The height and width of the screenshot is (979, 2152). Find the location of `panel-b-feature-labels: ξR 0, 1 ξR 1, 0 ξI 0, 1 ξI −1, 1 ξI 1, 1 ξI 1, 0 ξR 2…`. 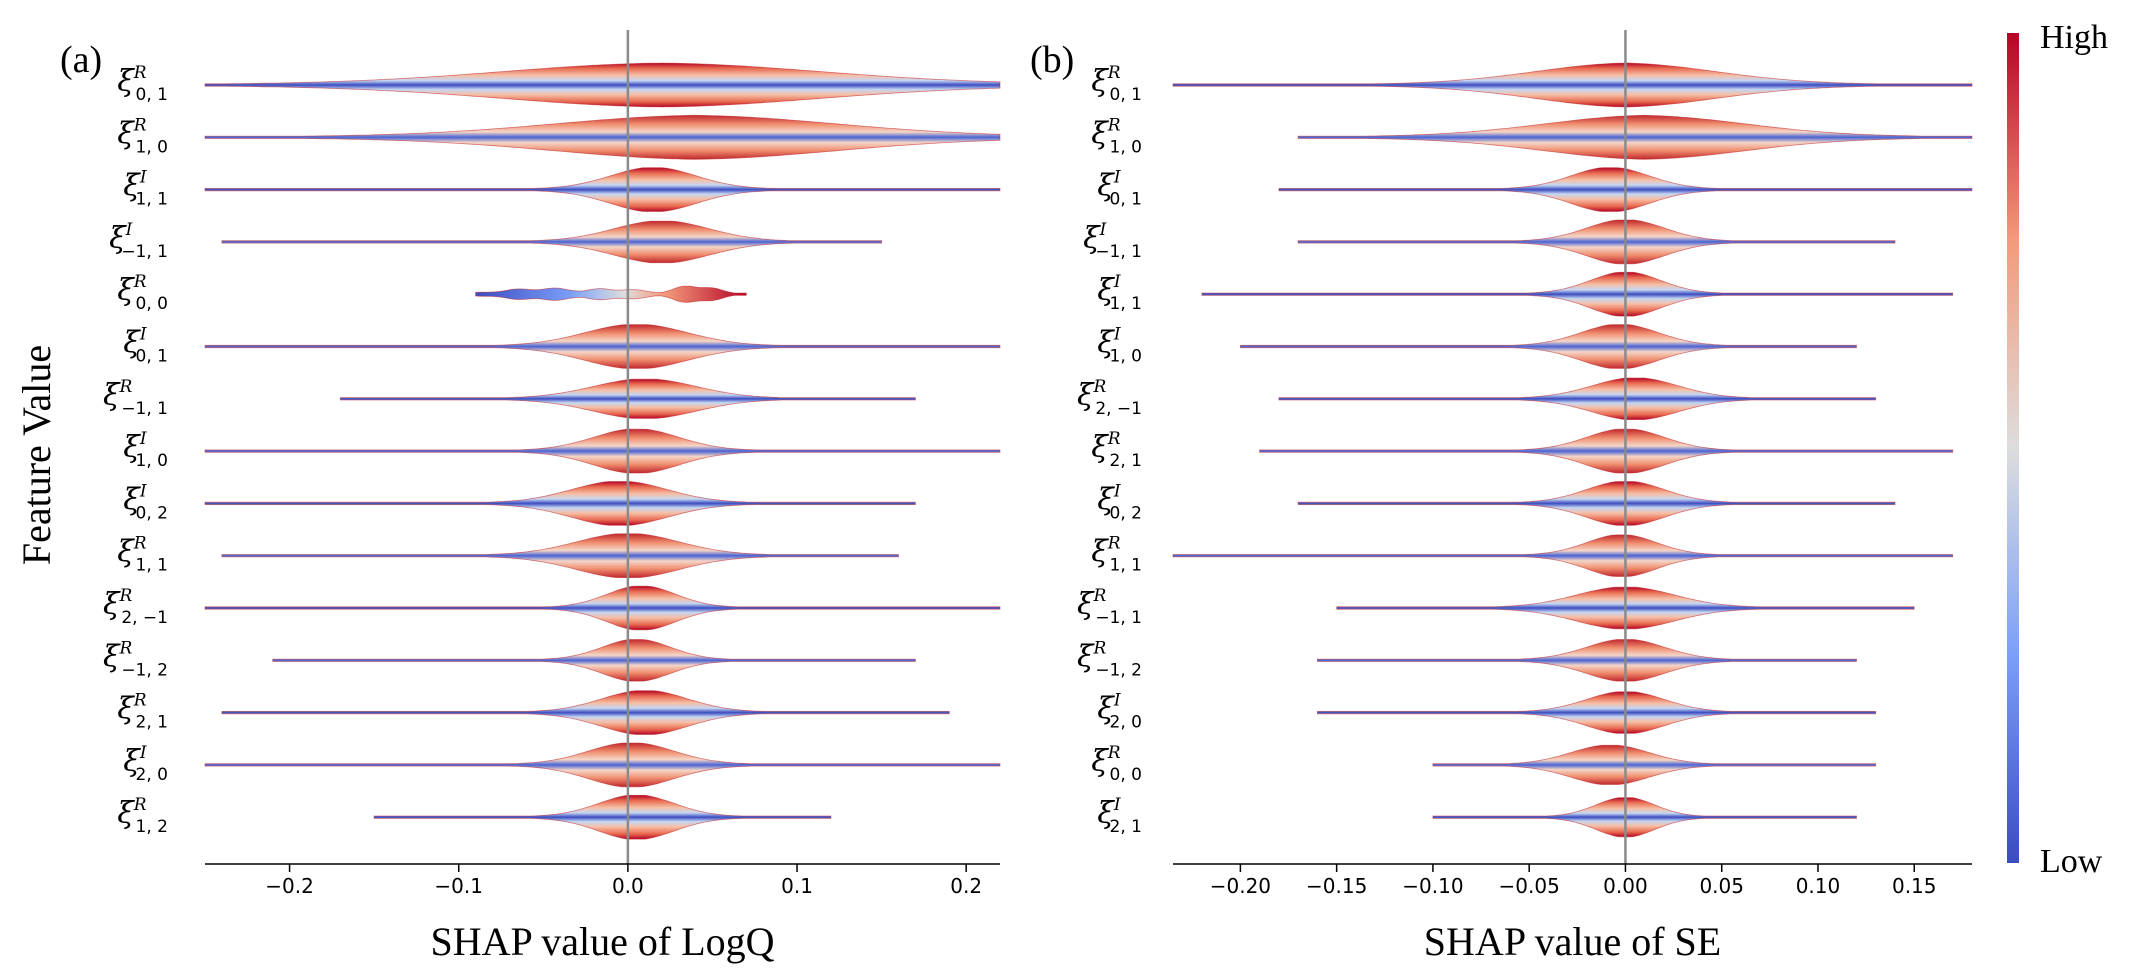

panel-b-feature-labels: ξR 0, 1 ξR 1, 0 ξI 0, 1 ξI −1, 1 ξI 1, 1 ξI 1, 0 ξR 2… is located at coordinates (1109, 450).